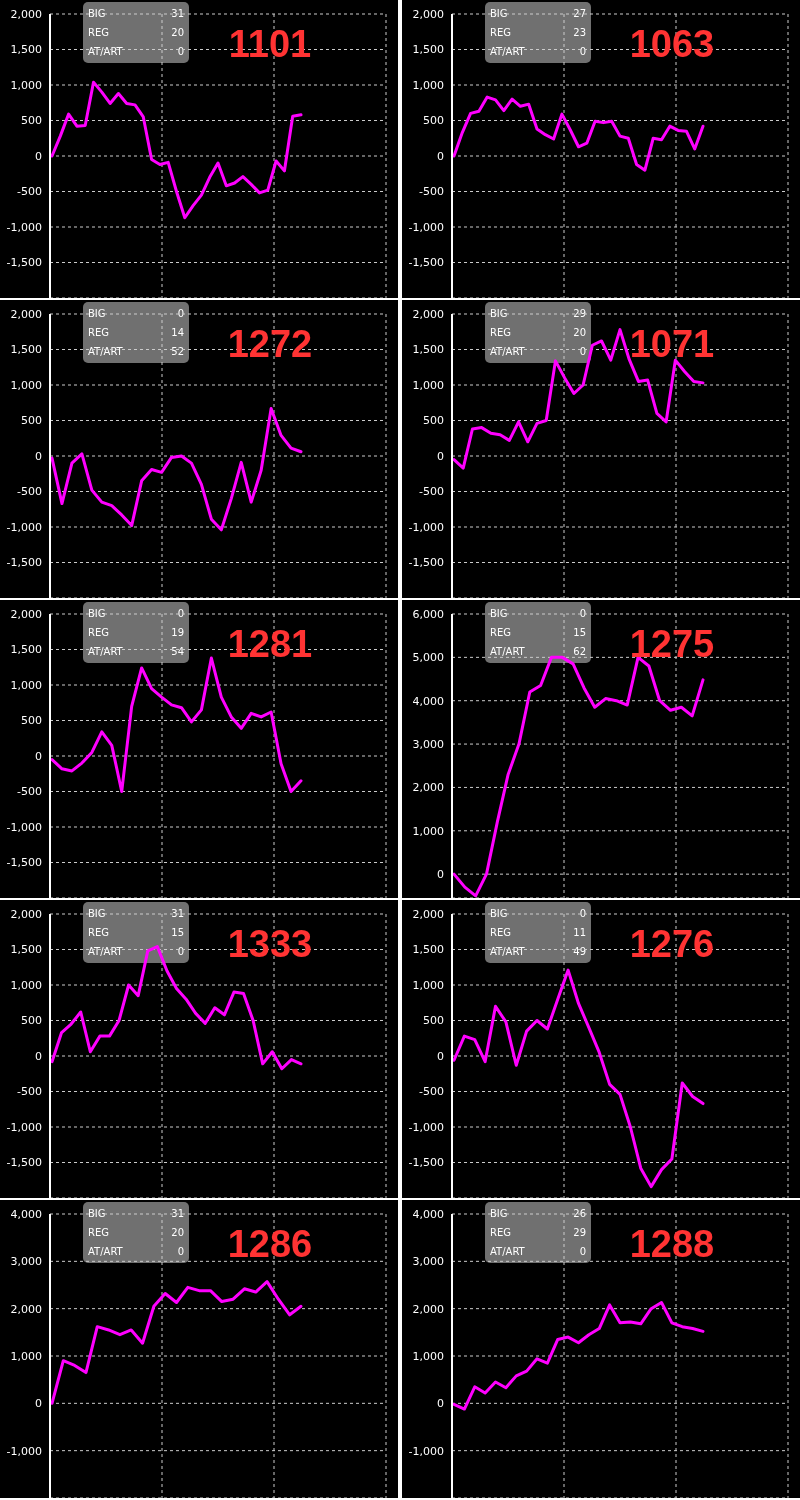  Describe the element at coordinates (177, 333) in the screenshot. I see `annotation: 14` at that location.